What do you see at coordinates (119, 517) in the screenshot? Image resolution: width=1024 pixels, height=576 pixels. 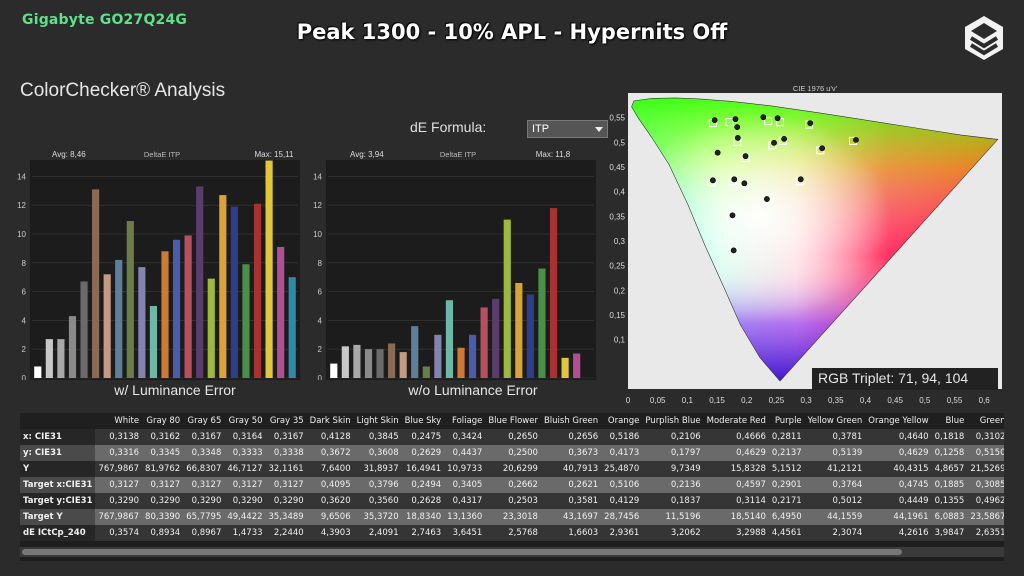 I see `table-cell: 767,9867` at bounding box center [119, 517].